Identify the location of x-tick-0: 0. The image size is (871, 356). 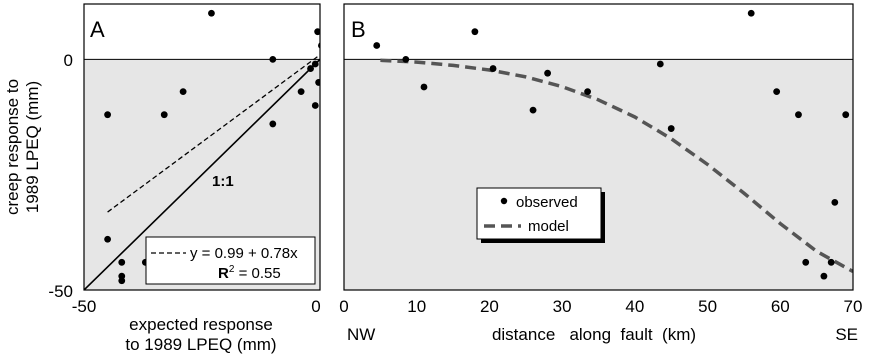
(315, 306).